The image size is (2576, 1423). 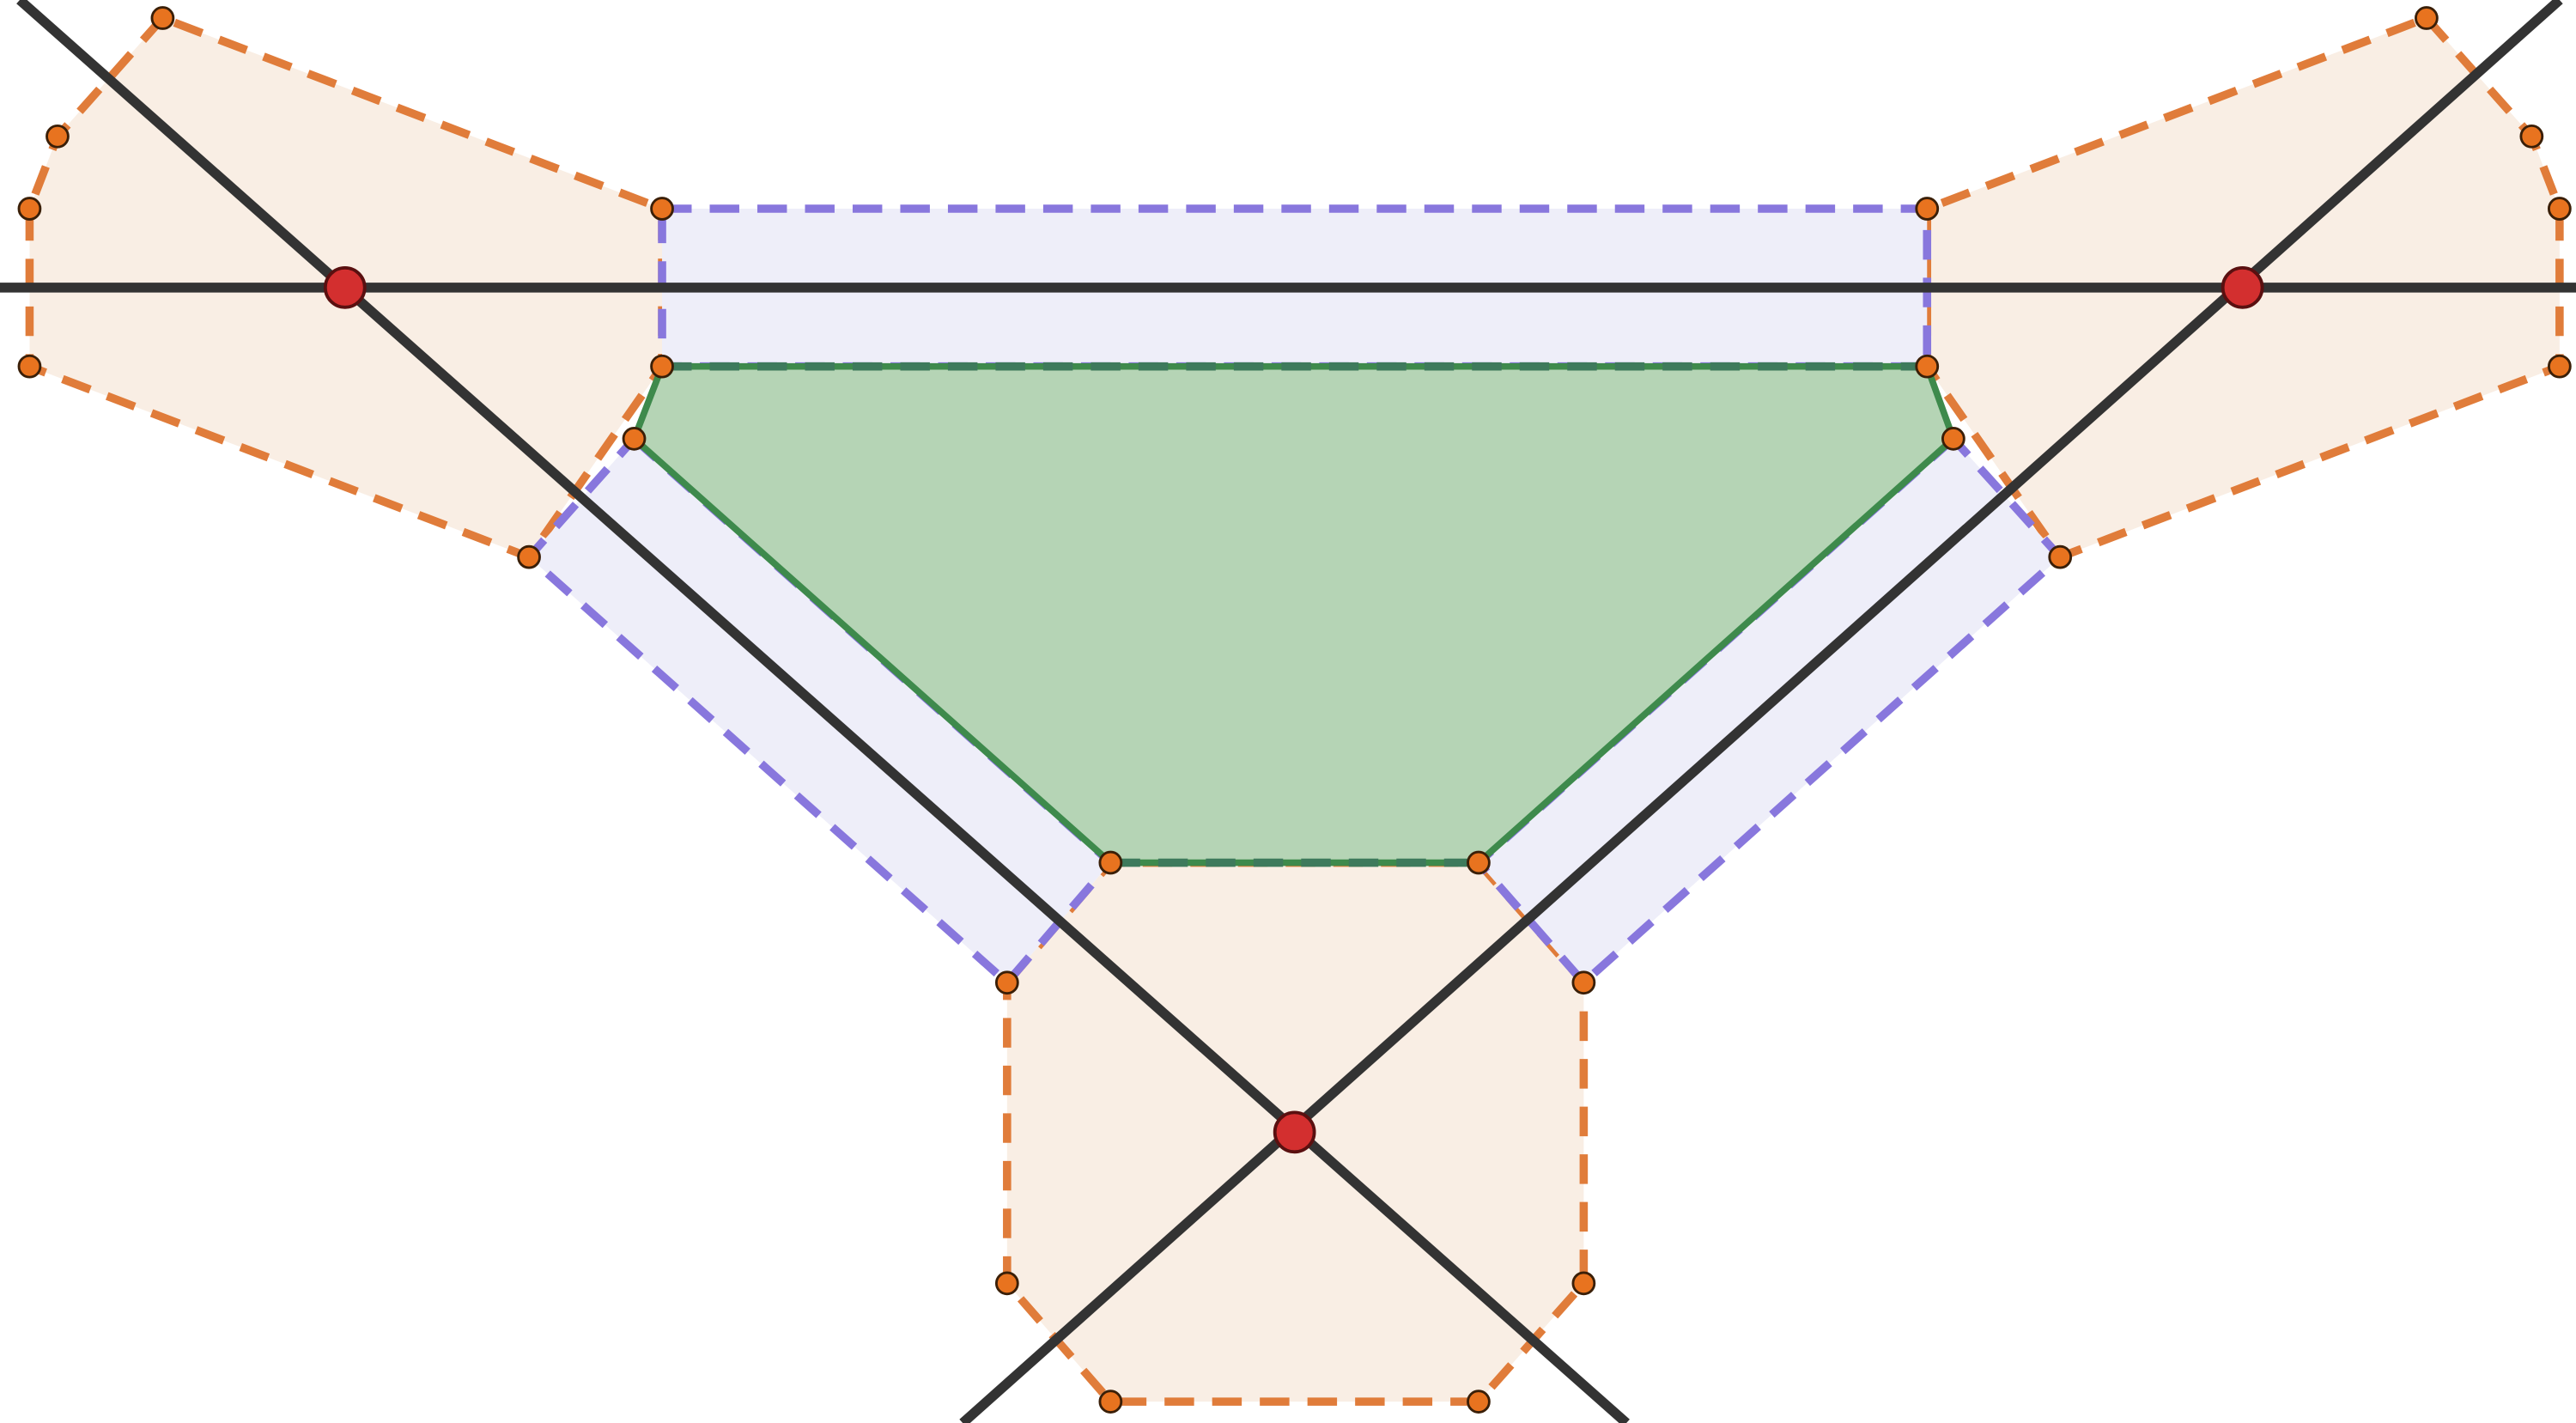 What do you see at coordinates (2243, 287) in the screenshot?
I see `intersection-point-right` at bounding box center [2243, 287].